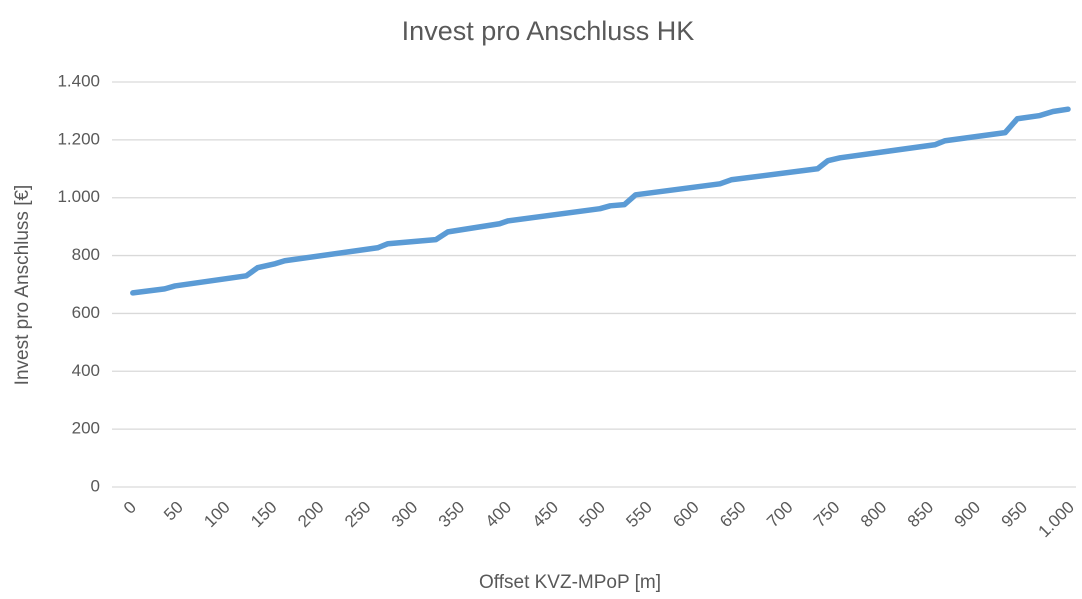  I want to click on chart-title: Invest pro Anschluss HK, so click(548, 31).